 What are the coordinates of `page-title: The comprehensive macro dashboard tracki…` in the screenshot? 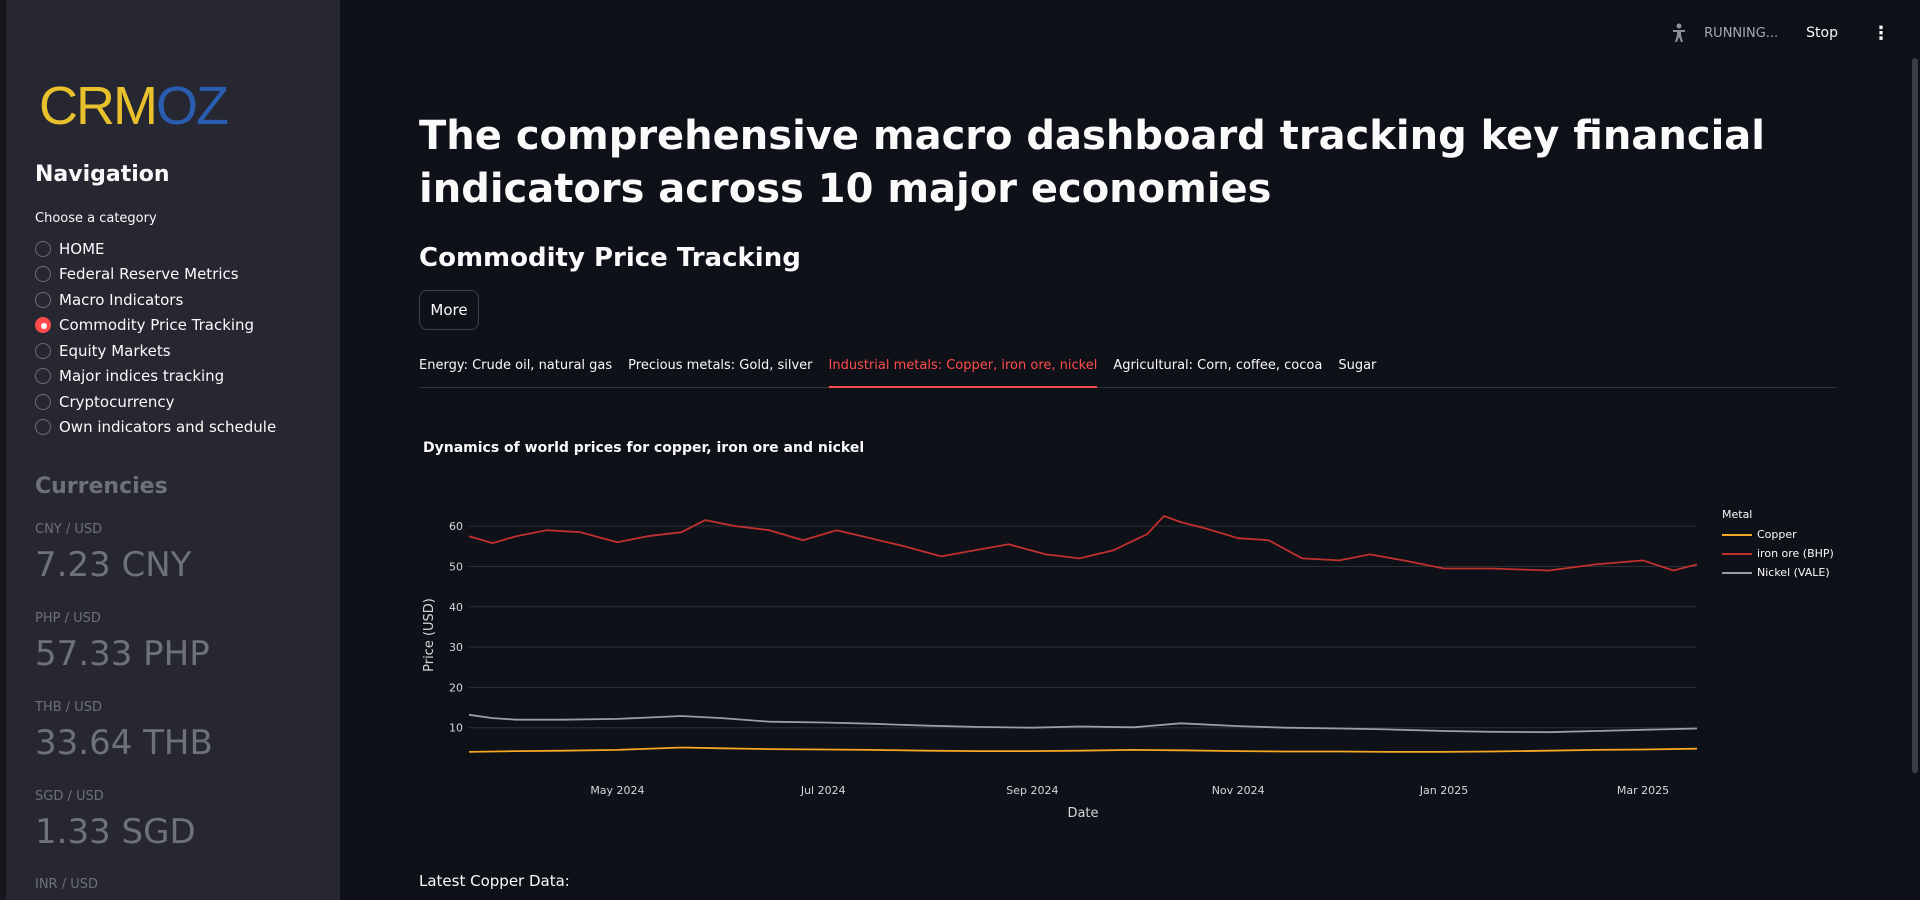 It's located at (1092, 162).